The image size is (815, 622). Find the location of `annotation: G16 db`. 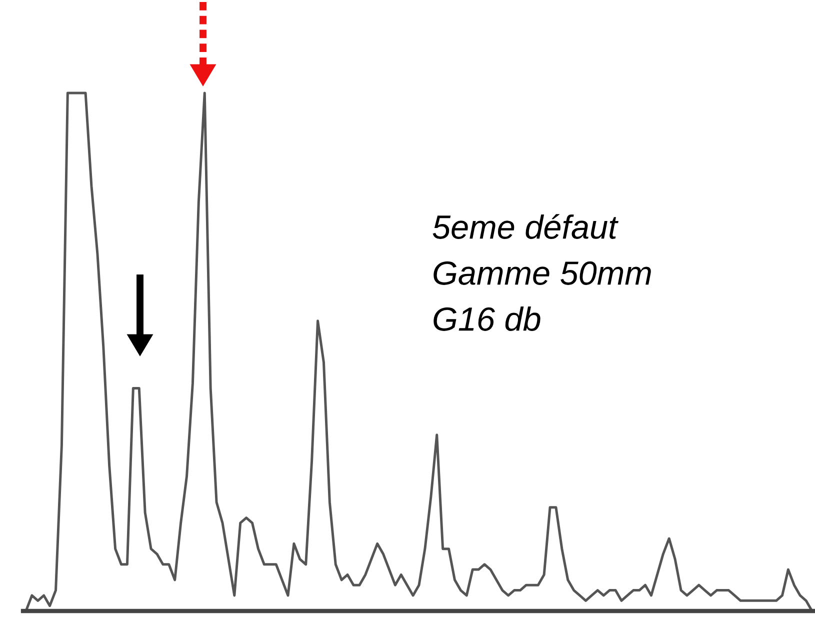

annotation: G16 db is located at coordinates (487, 318).